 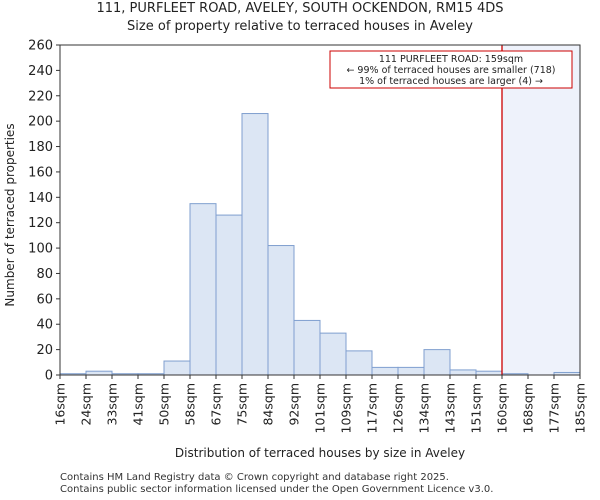 I want to click on x-tick-label: 177sqm, so click(x=554, y=408).